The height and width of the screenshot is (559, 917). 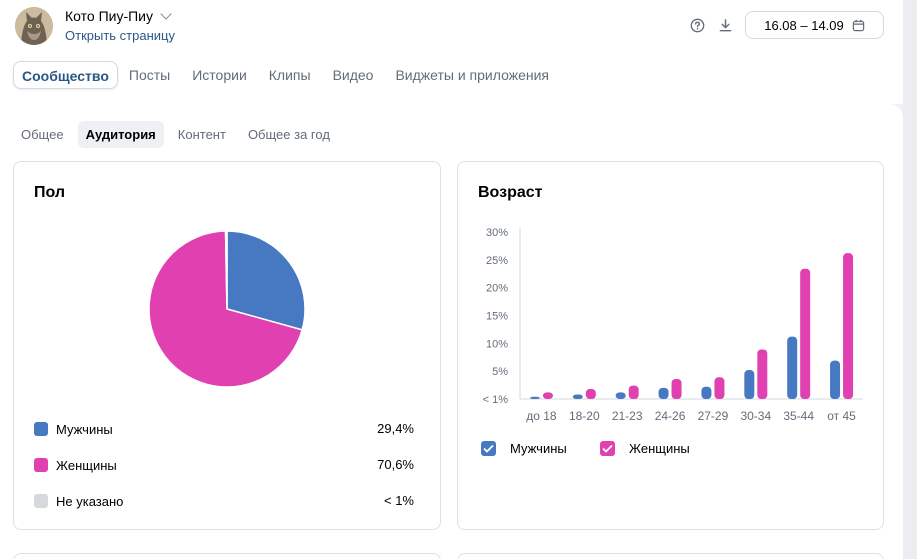 I want to click on y-tick-label: 20%, so click(x=497, y=289).